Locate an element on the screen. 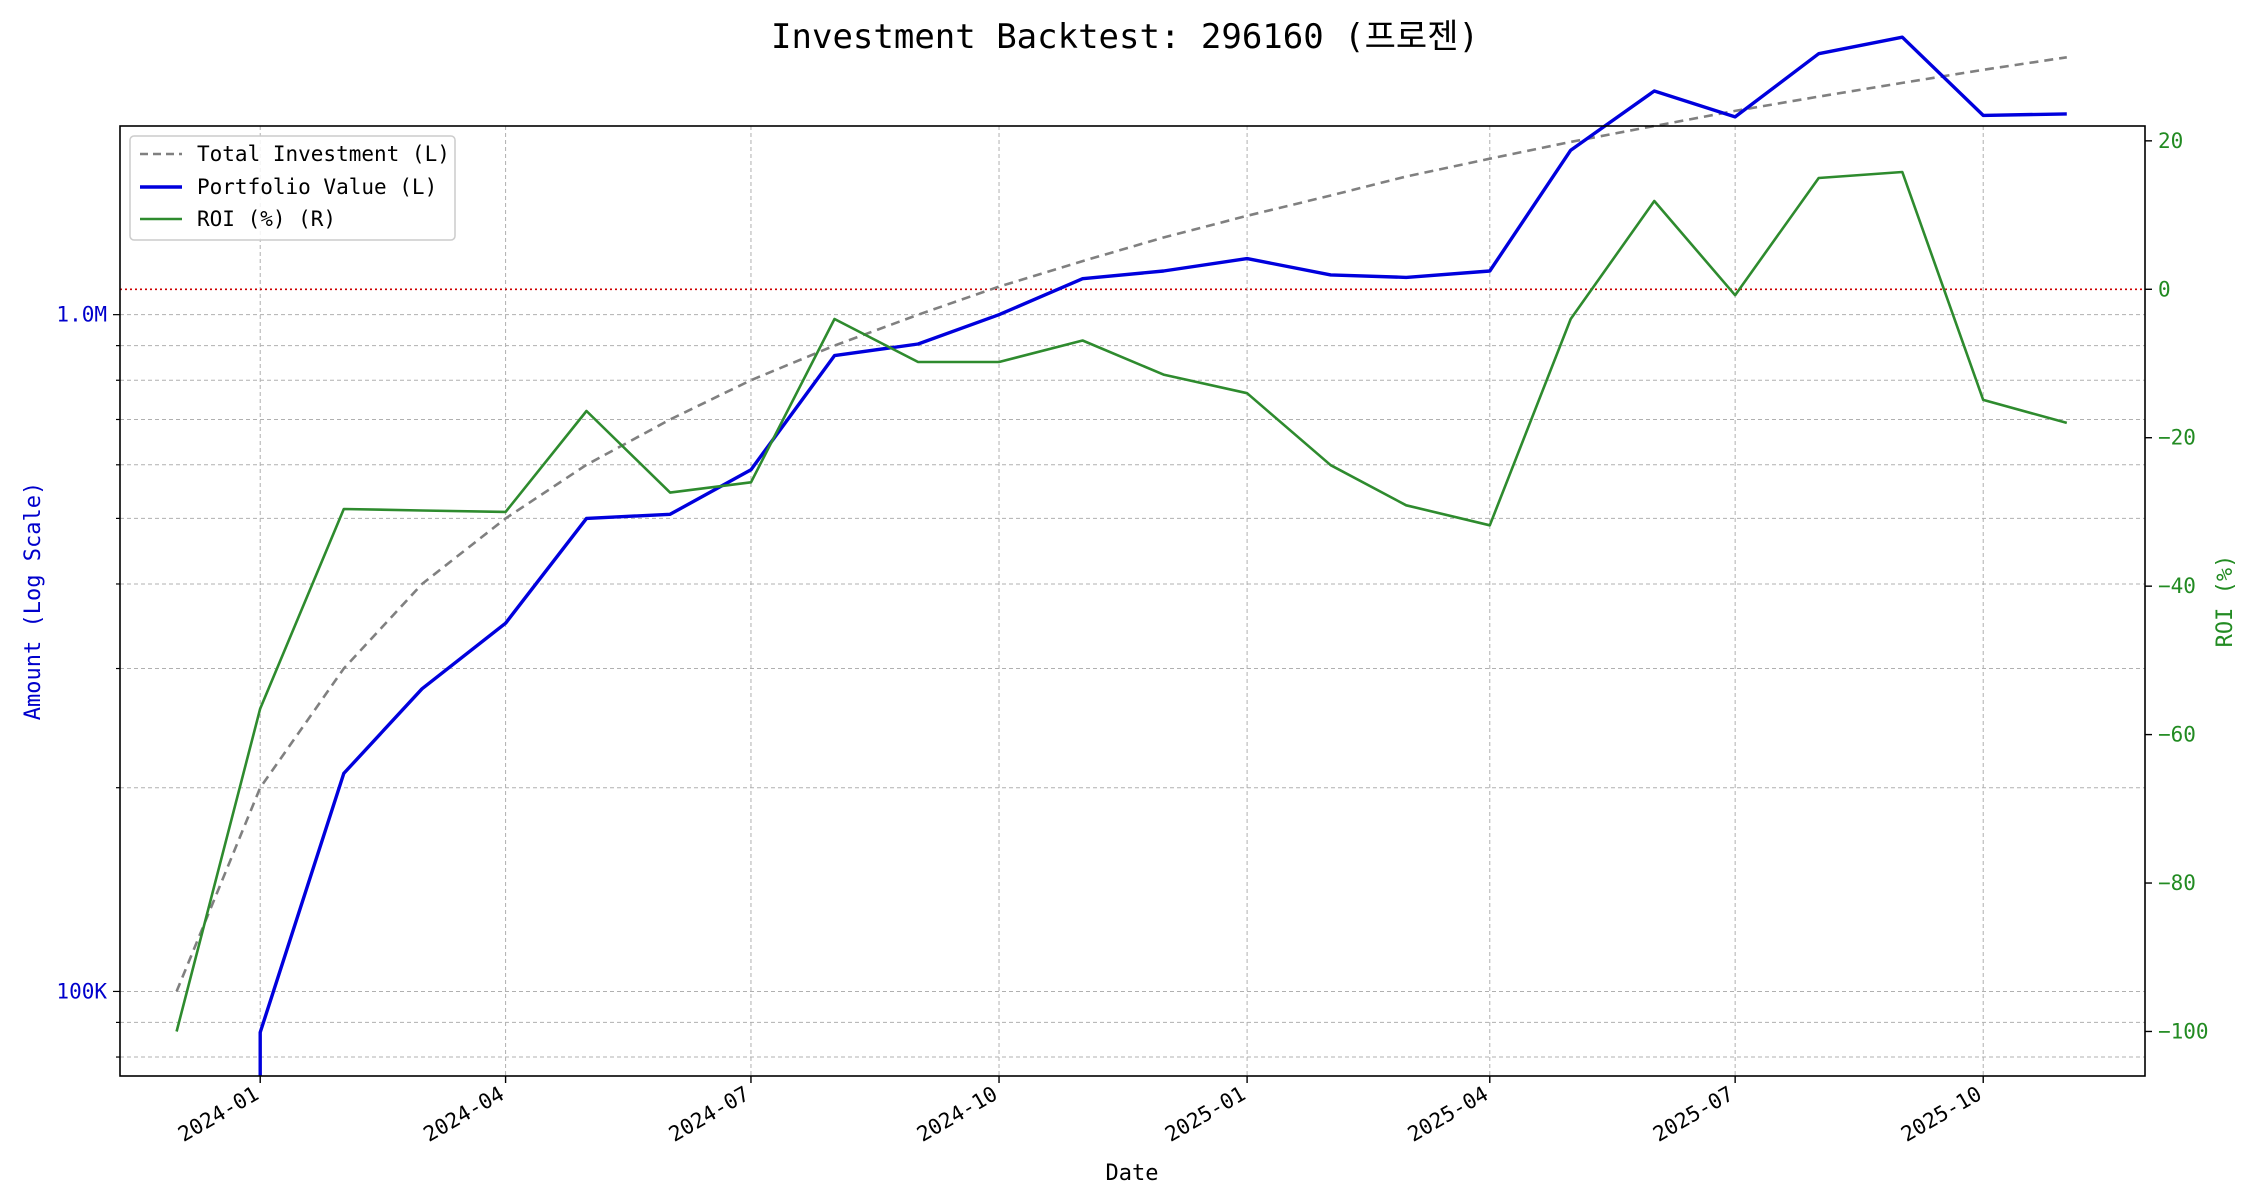 This screenshot has width=2250, height=1200. y-right-tick-label: 20 is located at coordinates (2170, 141).